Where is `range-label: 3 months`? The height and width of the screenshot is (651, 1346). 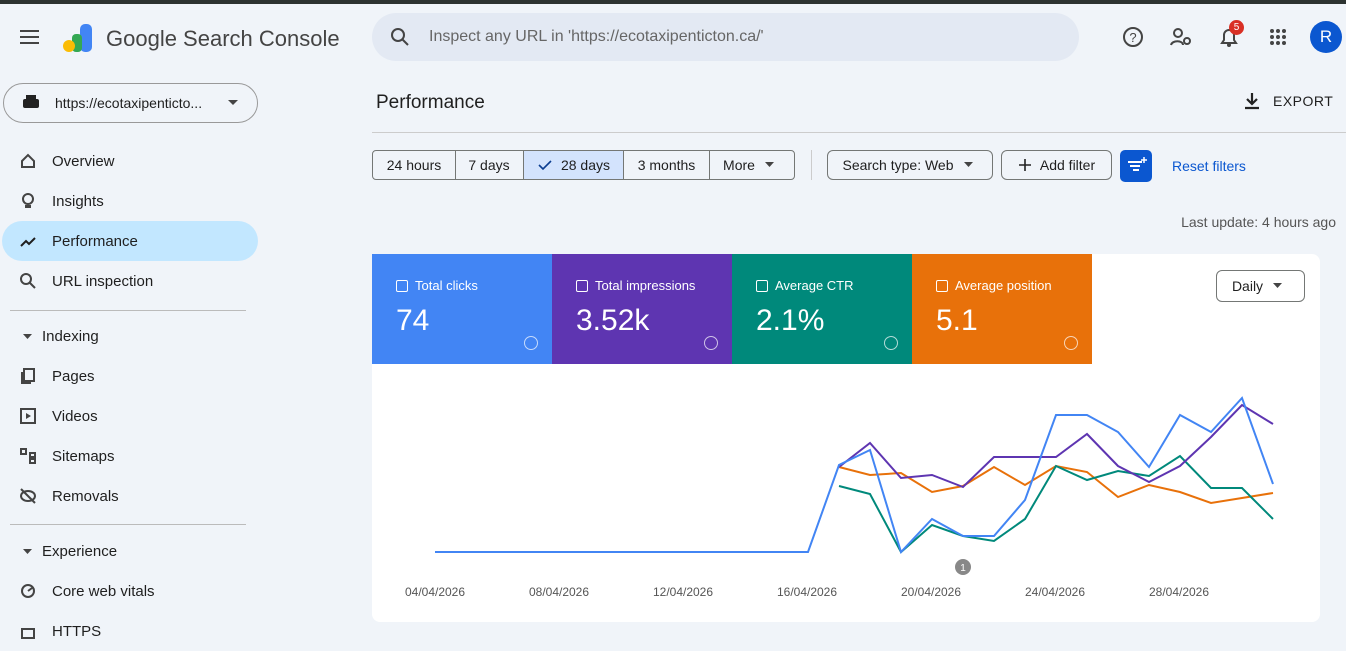
range-label: 3 months is located at coordinates (666, 165).